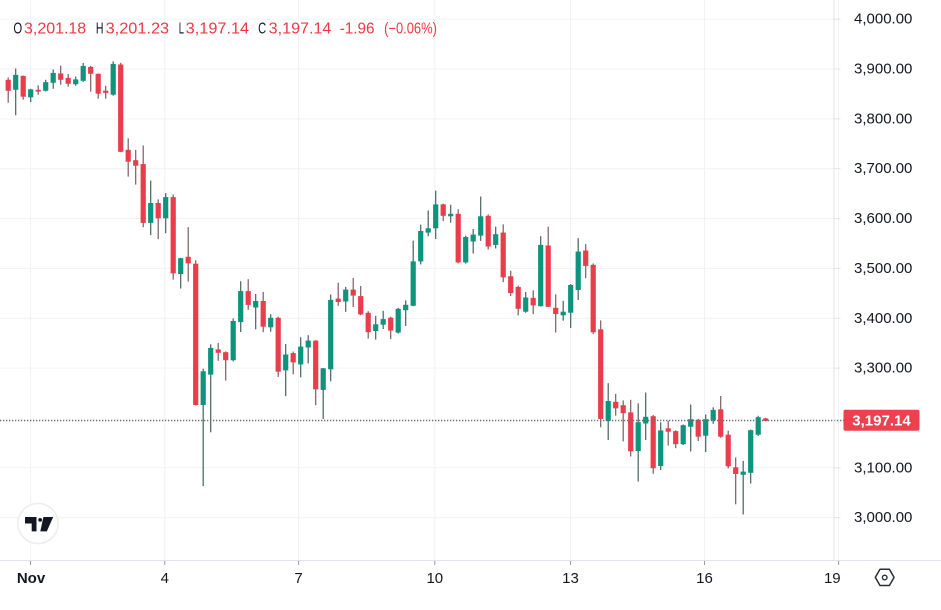 This screenshot has height=610, width=941. Describe the element at coordinates (883, 517) in the screenshot. I see `svg-text: 3,000.00` at that location.